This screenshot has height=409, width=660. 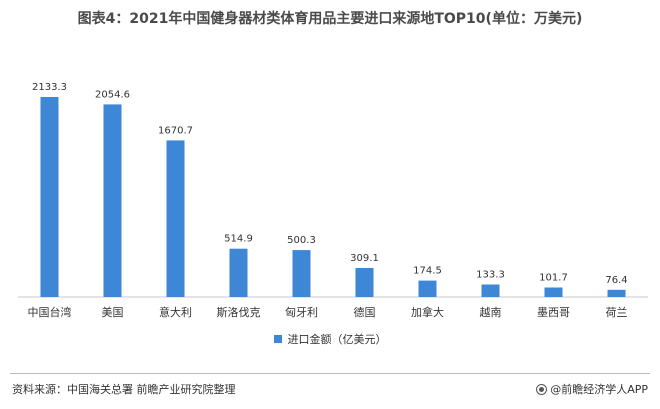 What do you see at coordinates (49, 87) in the screenshot?
I see `data-label-1: 2133.3` at bounding box center [49, 87].